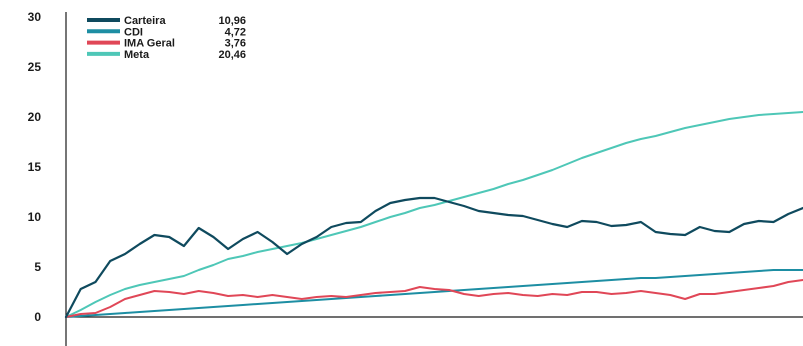 This screenshot has width=803, height=346. What do you see at coordinates (145, 21) in the screenshot?
I see `legend-label-carteira: Carteira` at bounding box center [145, 21].